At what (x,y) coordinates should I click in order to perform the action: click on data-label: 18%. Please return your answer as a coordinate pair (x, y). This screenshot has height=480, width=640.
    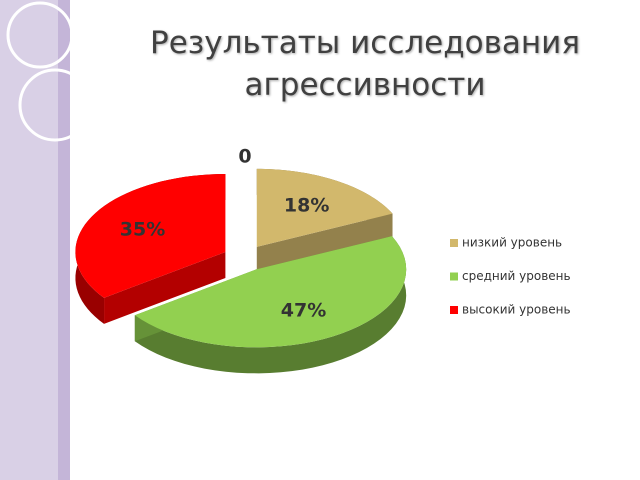
    Looking at the image, I should click on (306, 206).